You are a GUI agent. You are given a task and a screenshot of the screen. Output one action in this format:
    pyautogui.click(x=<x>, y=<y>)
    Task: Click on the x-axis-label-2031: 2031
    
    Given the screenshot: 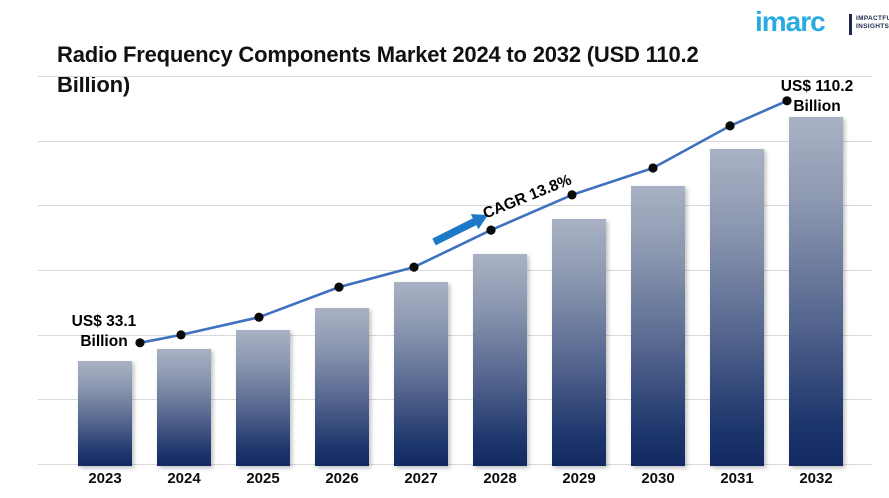 What is the action you would take?
    pyautogui.click(x=737, y=478)
    